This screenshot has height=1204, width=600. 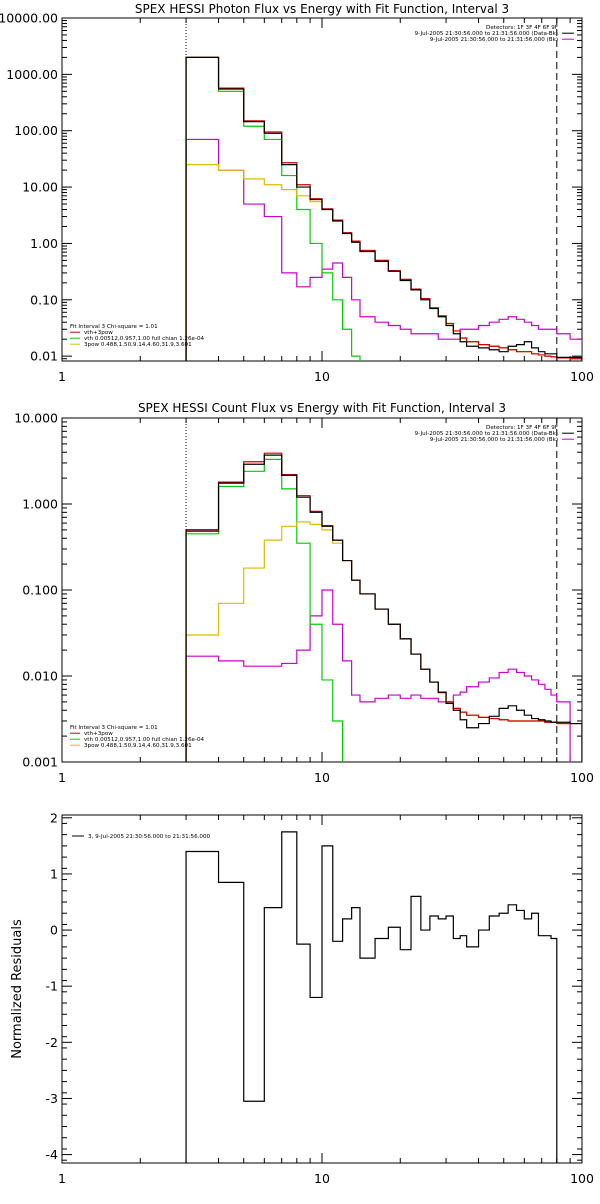 I want to click on photon-ytick-label: 10000.00, so click(x=29, y=18).